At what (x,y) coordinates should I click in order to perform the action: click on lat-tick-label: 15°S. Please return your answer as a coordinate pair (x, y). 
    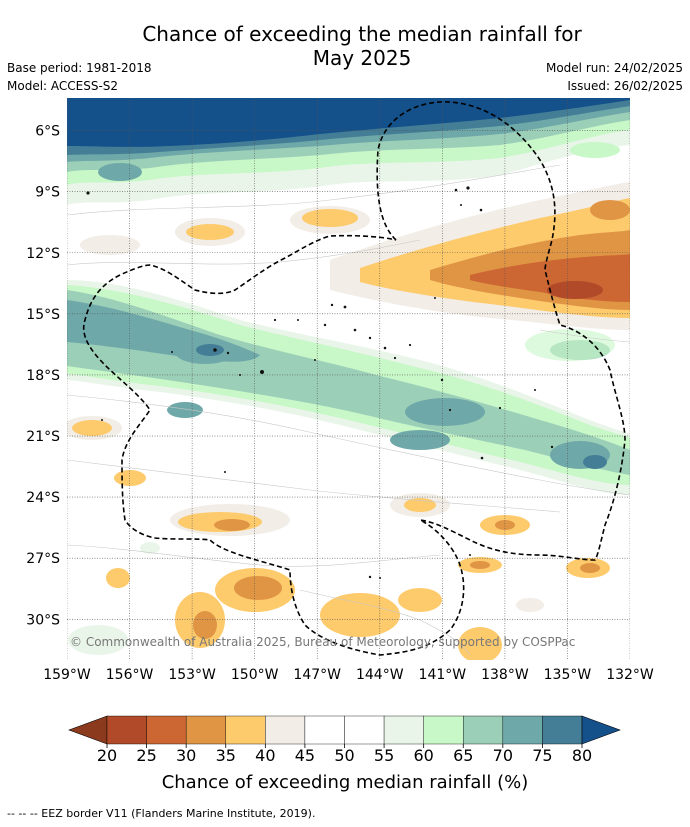
    Looking at the image, I should click on (43, 315).